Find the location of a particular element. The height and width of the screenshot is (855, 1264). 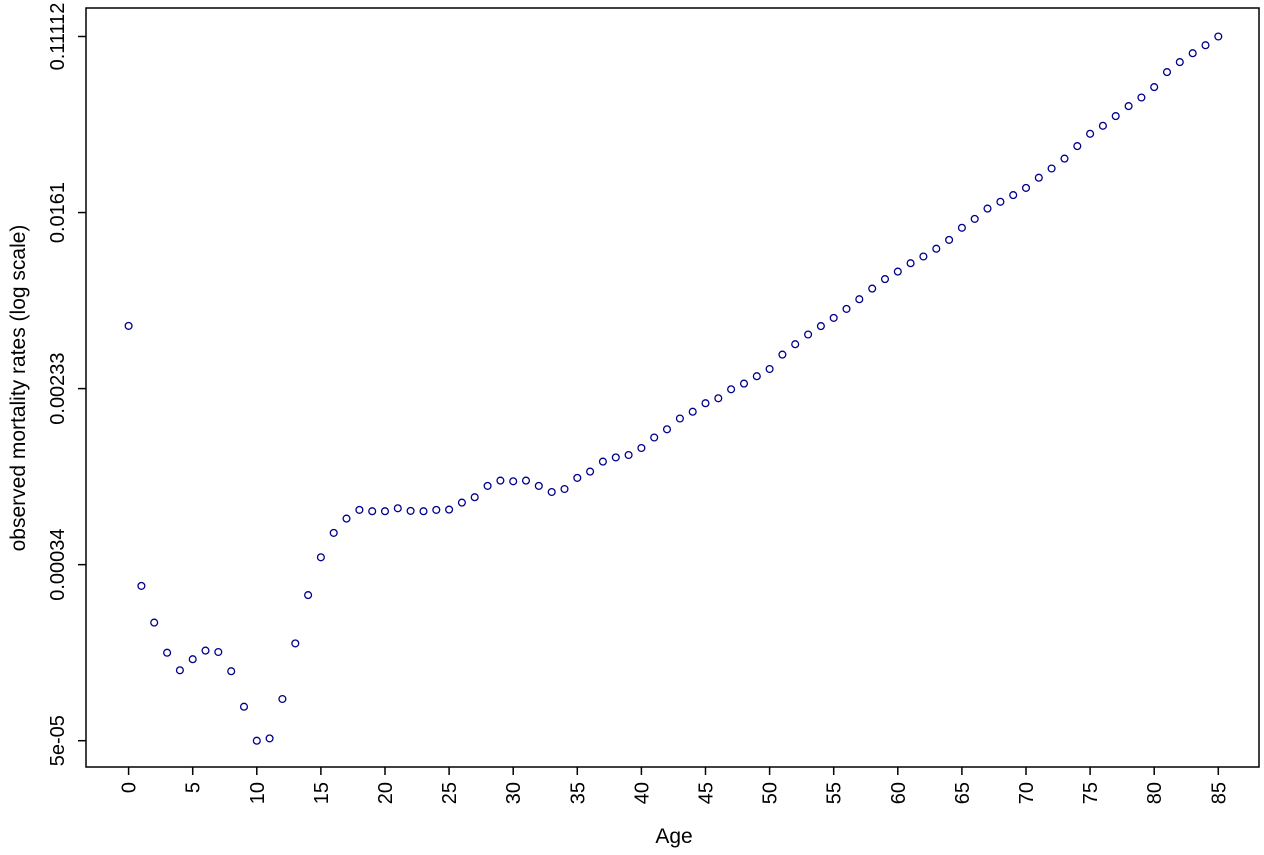

x-tick-label: 10 is located at coordinates (258, 793).